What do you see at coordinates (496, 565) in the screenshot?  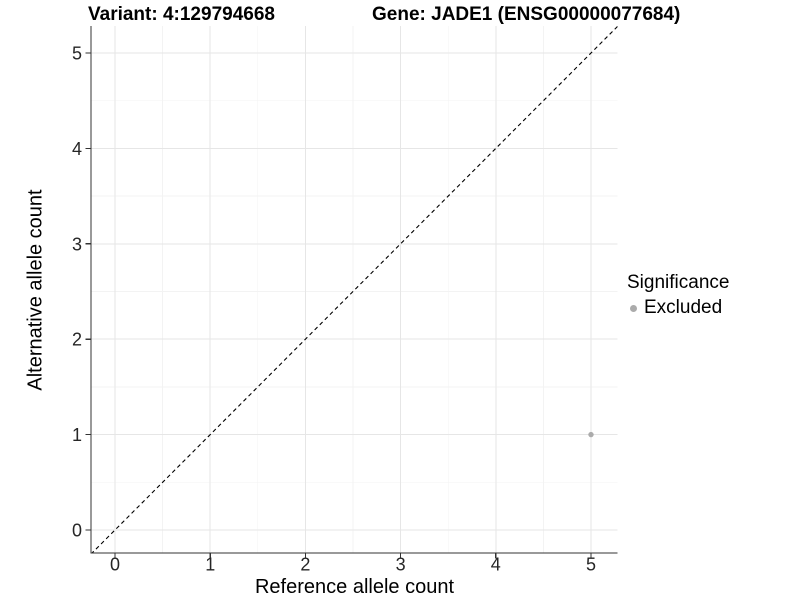 I see `x-tick-label: 4` at bounding box center [496, 565].